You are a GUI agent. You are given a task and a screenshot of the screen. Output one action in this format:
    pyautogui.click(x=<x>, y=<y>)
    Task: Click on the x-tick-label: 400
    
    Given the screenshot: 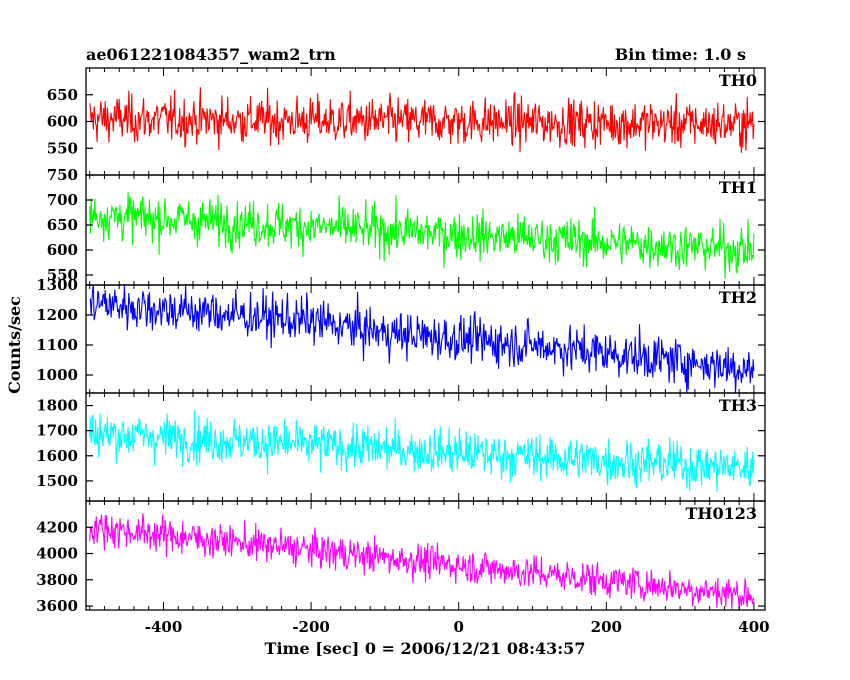 What is the action you would take?
    pyautogui.click(x=753, y=627)
    